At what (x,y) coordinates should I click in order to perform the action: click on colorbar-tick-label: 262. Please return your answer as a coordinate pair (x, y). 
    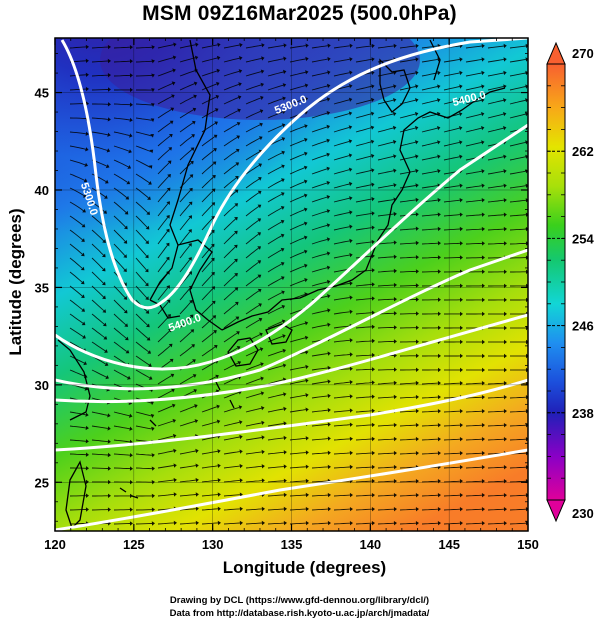
    Looking at the image, I should click on (583, 151).